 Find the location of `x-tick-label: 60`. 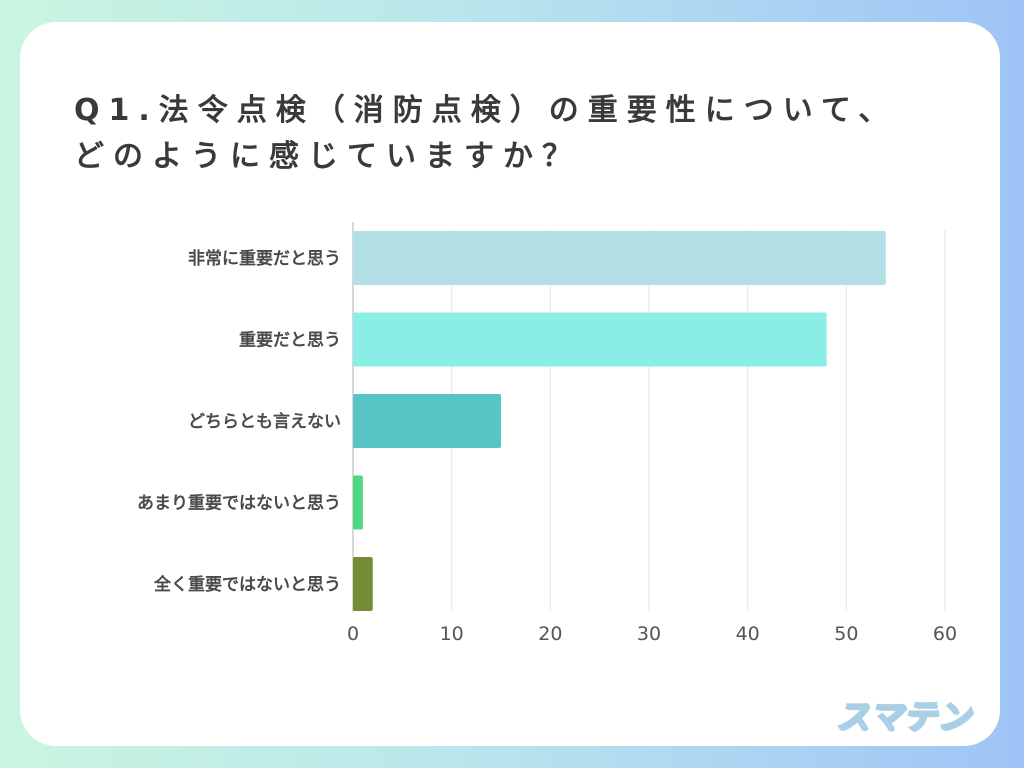

x-tick-label: 60 is located at coordinates (945, 634).